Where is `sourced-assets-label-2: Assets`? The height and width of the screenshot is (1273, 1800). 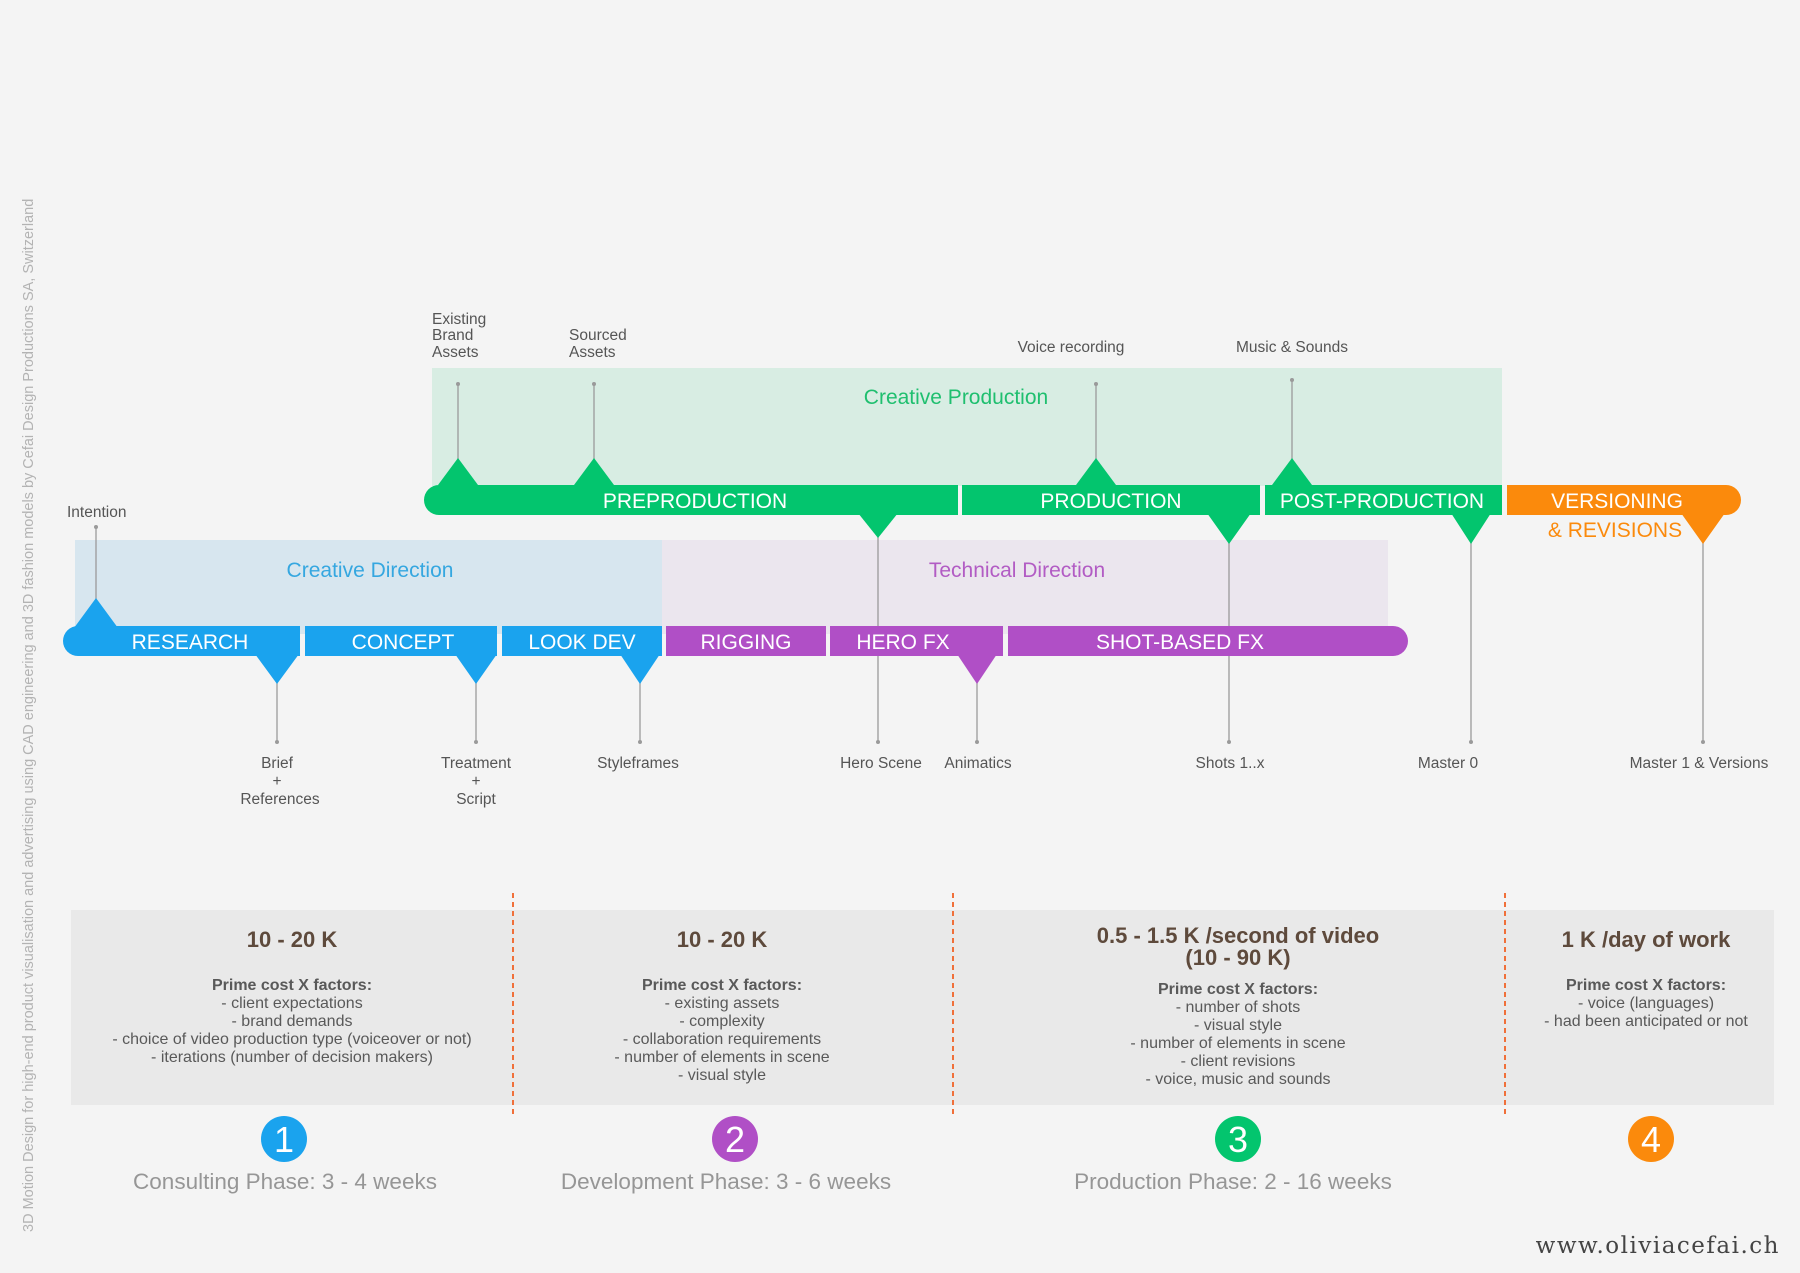
sourced-assets-label-2: Assets is located at coordinates (592, 352).